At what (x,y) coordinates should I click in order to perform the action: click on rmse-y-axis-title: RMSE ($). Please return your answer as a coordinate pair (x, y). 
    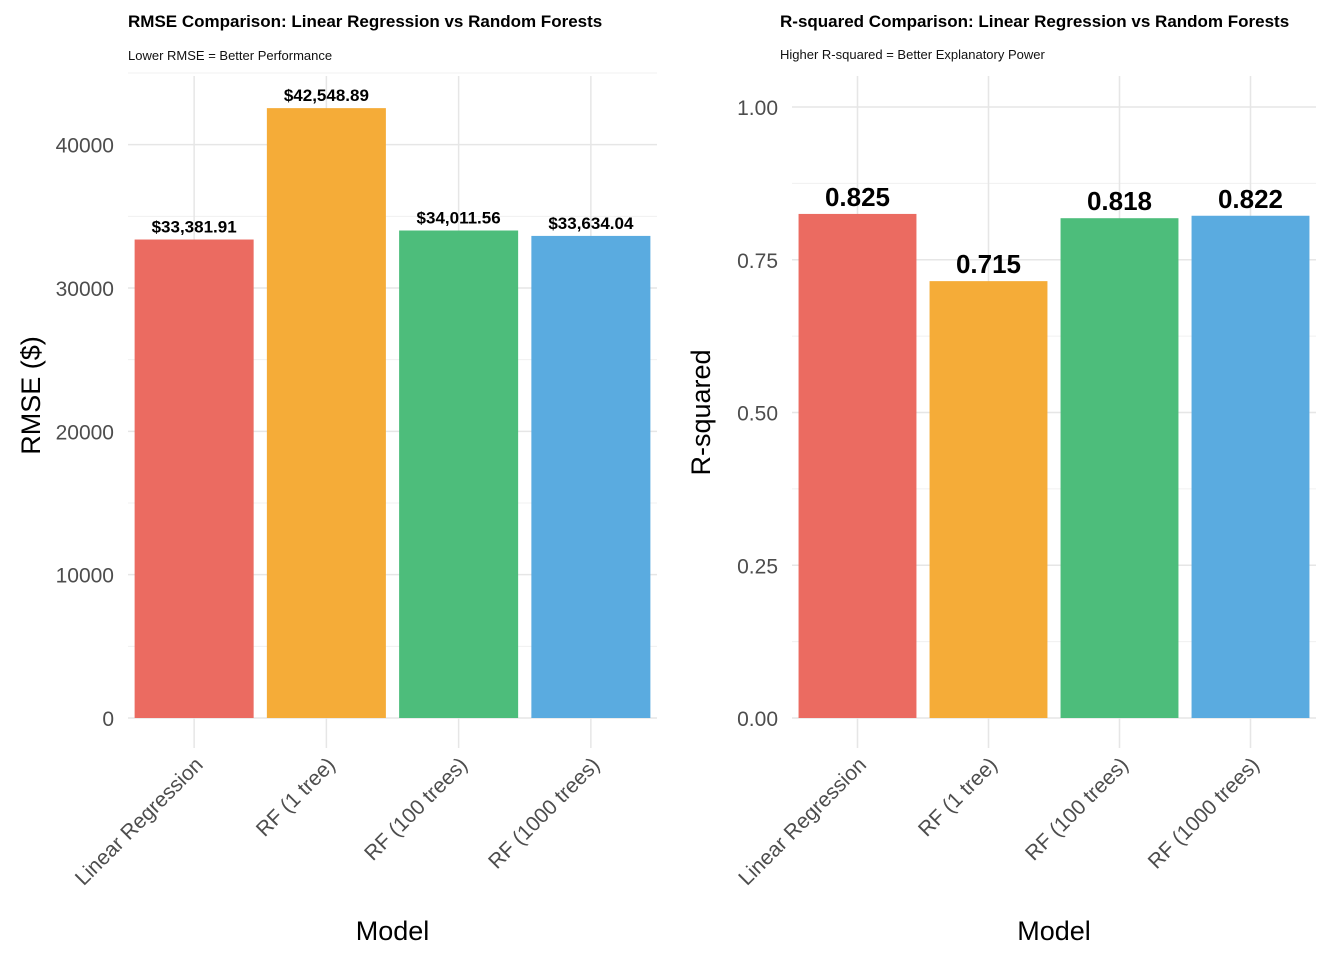
    Looking at the image, I should click on (31, 395).